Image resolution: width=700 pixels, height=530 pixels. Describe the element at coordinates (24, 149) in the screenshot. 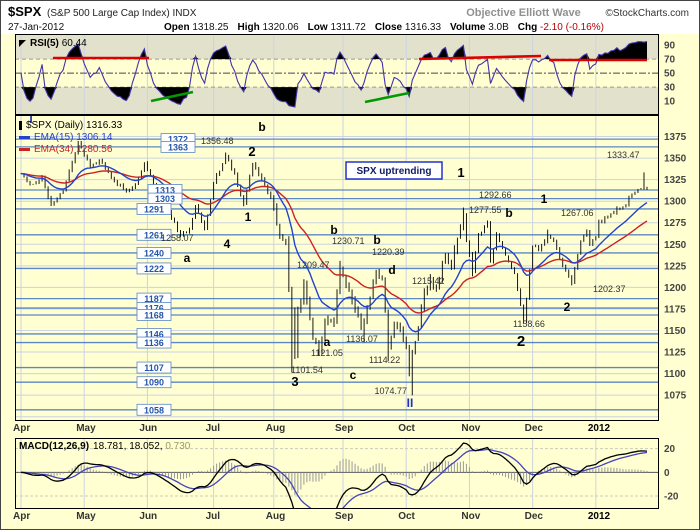

I see `ema34-marker-icon` at that location.